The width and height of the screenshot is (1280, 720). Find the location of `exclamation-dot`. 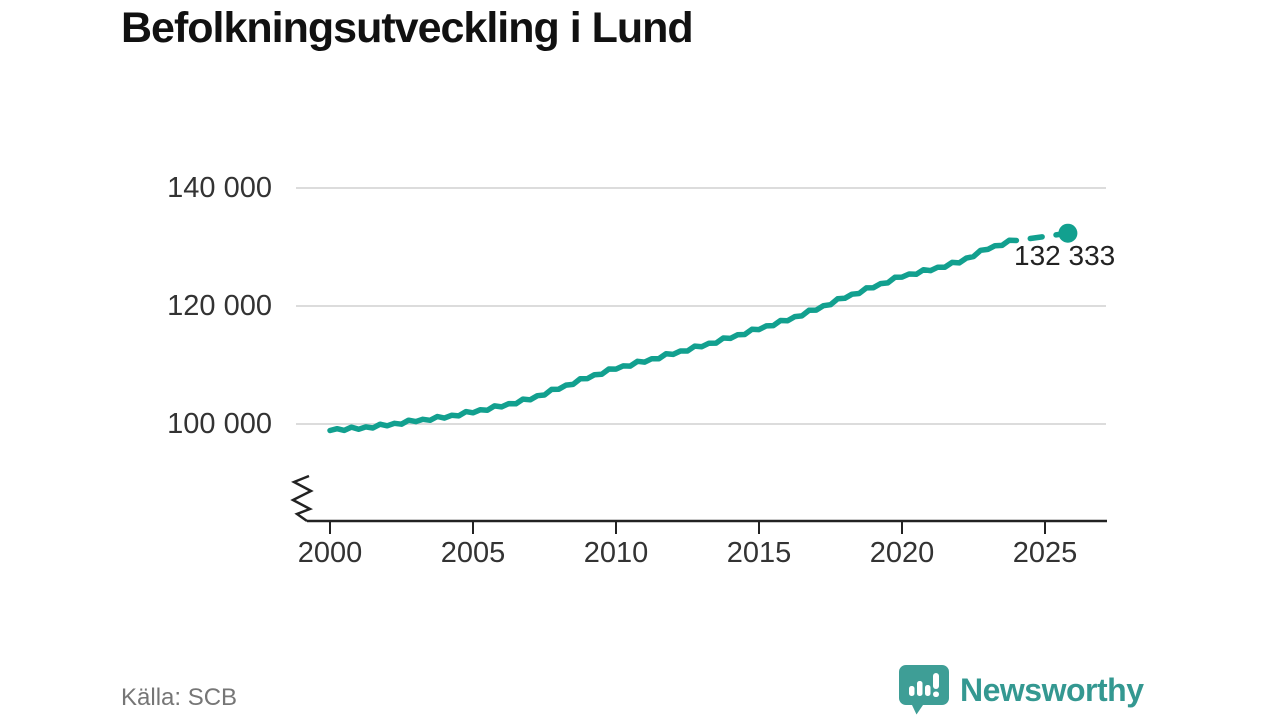

exclamation-dot is located at coordinates (936, 694).